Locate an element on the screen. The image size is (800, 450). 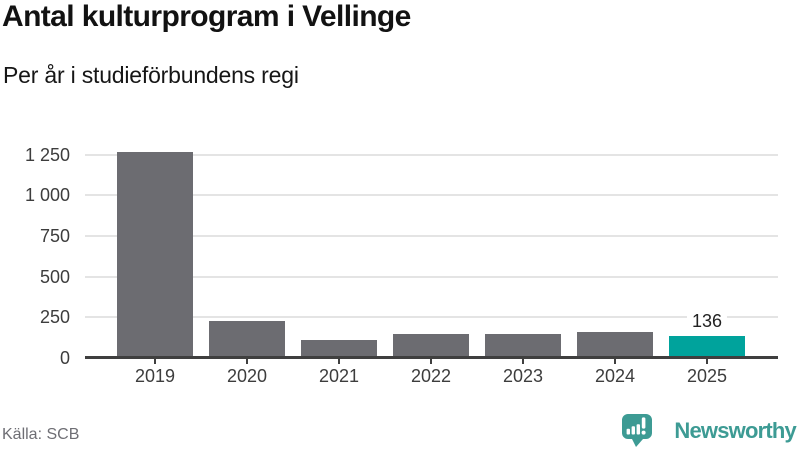
newsworthy-chart-bubble-icon is located at coordinates (637, 430).